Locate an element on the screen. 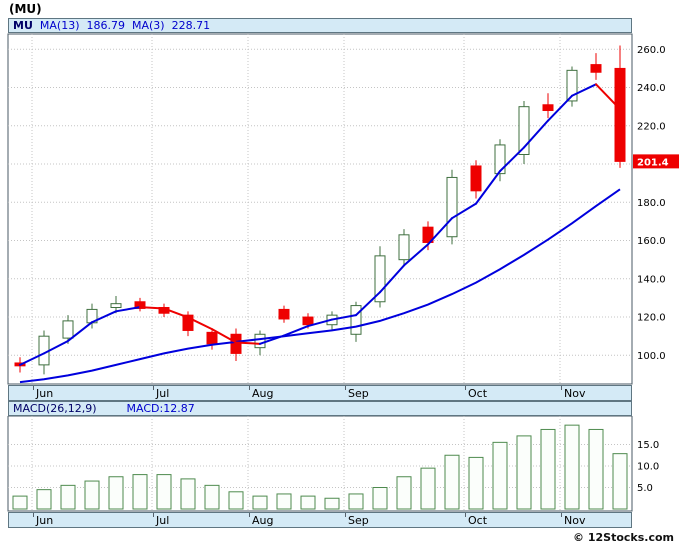 The height and width of the screenshot is (546, 680). ma3-legend-value: 228.71 is located at coordinates (191, 25).